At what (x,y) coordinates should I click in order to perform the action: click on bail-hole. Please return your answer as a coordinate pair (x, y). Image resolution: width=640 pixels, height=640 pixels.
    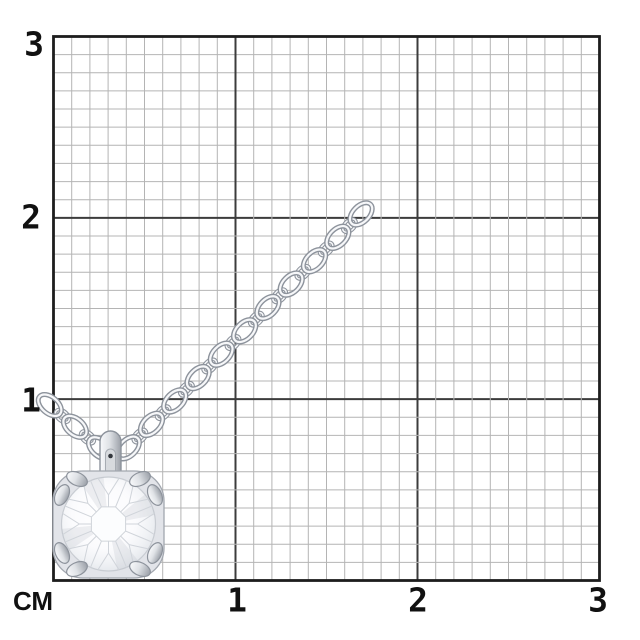
    Looking at the image, I should click on (110, 456).